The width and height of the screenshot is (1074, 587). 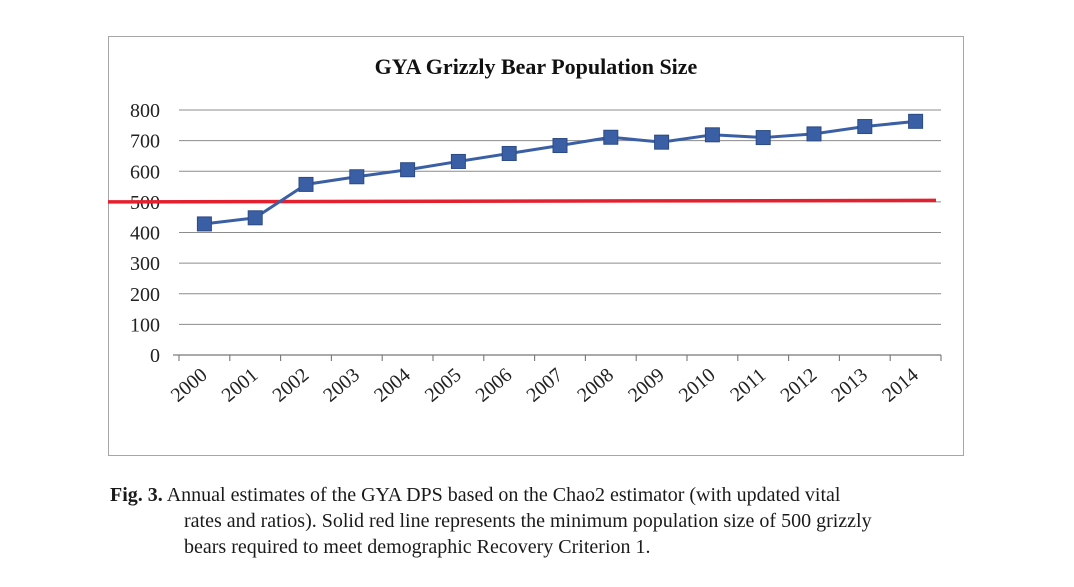 I want to click on data-point-2006, so click(x=509, y=153).